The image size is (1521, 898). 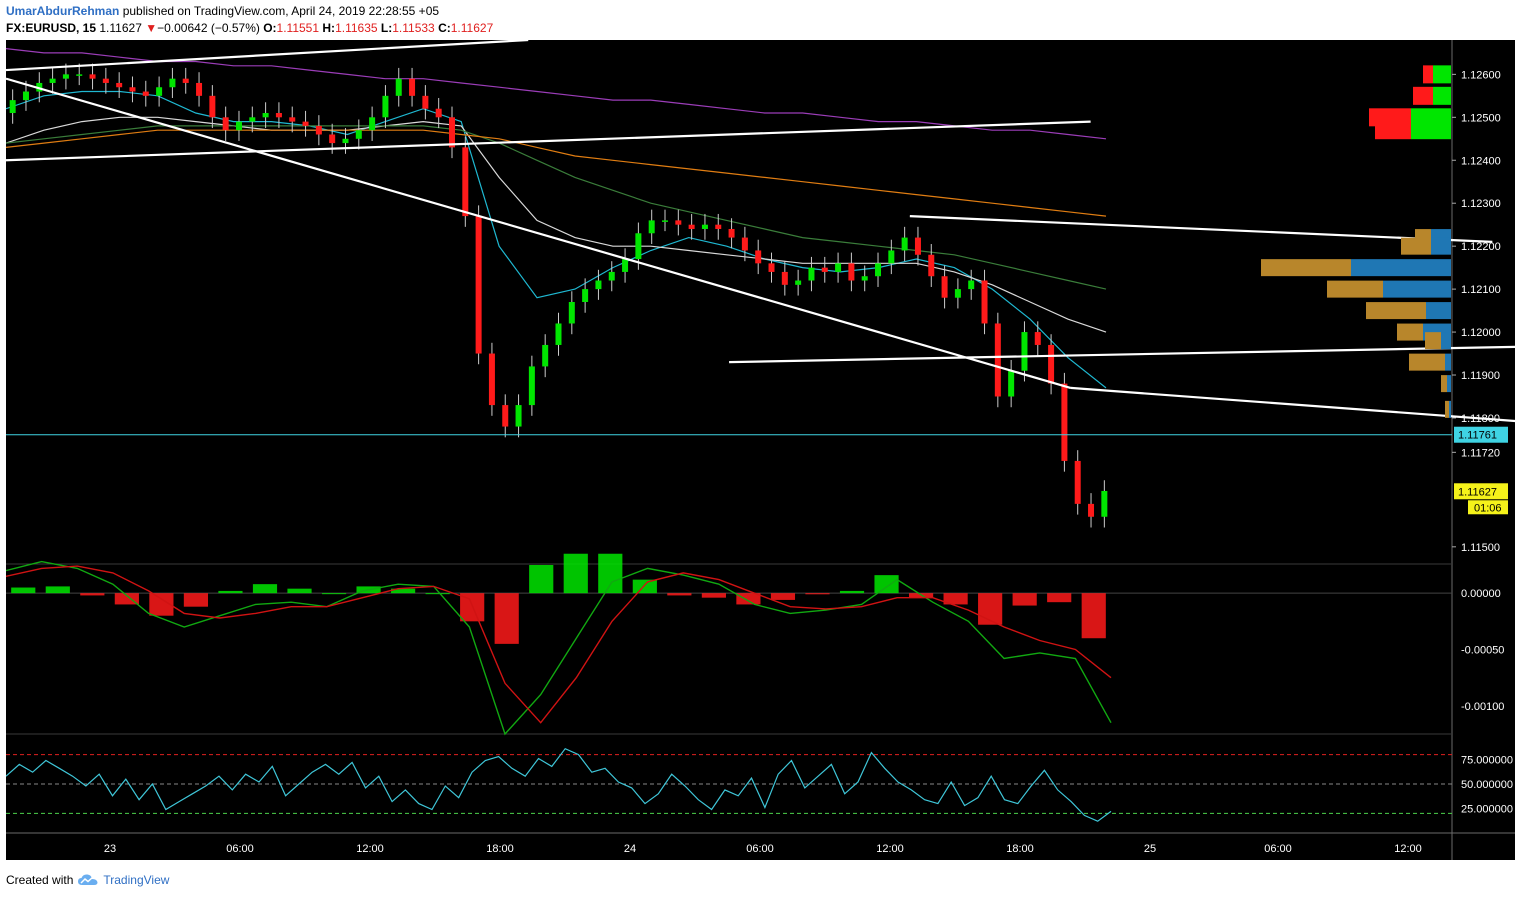 What do you see at coordinates (1482, 651) in the screenshot?
I see `macd-tick-label: -0.00050` at bounding box center [1482, 651].